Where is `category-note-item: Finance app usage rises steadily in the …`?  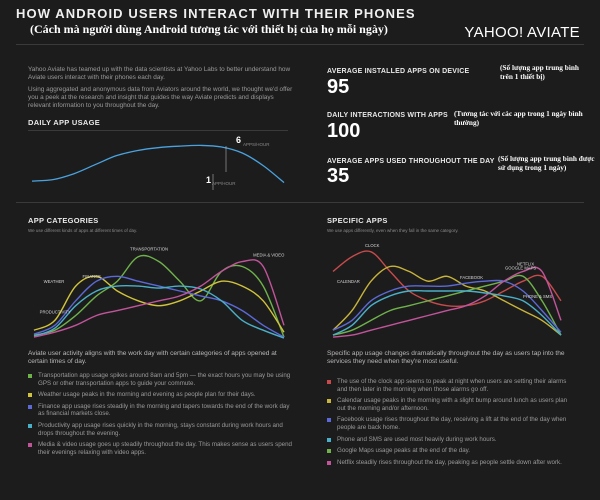 category-note-item: Finance app usage rises steadily in the … is located at coordinates (162, 410).